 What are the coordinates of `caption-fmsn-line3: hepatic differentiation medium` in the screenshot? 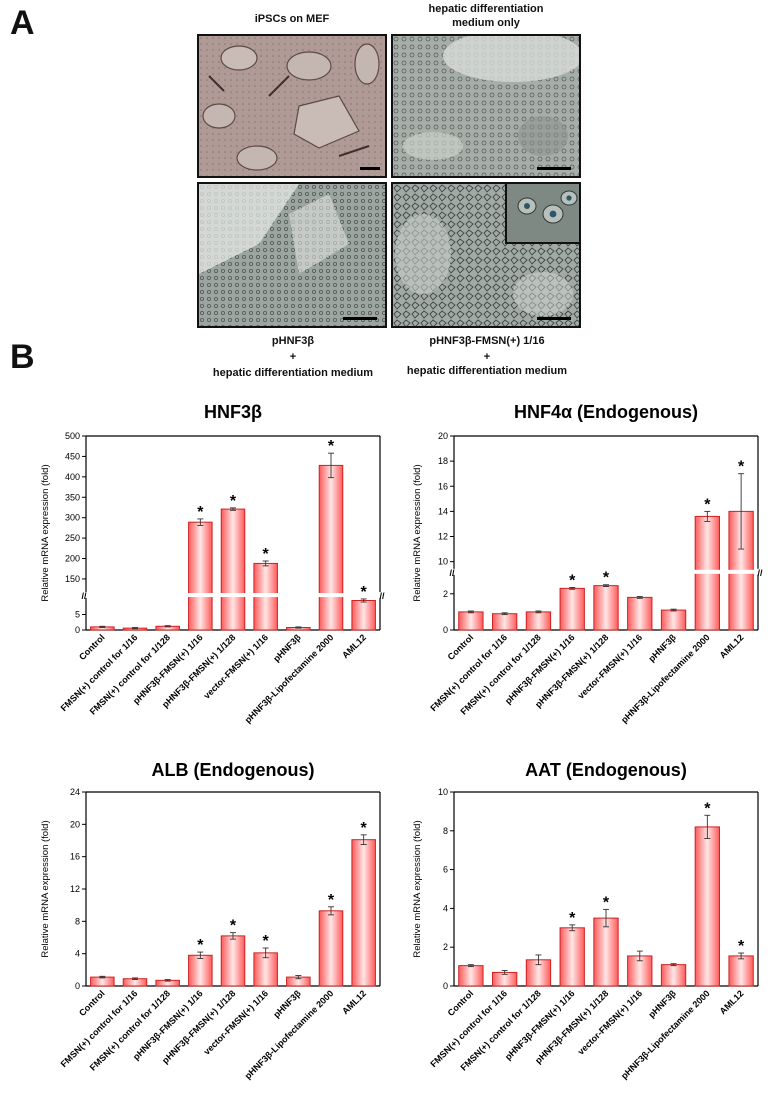 It's located at (487, 371).